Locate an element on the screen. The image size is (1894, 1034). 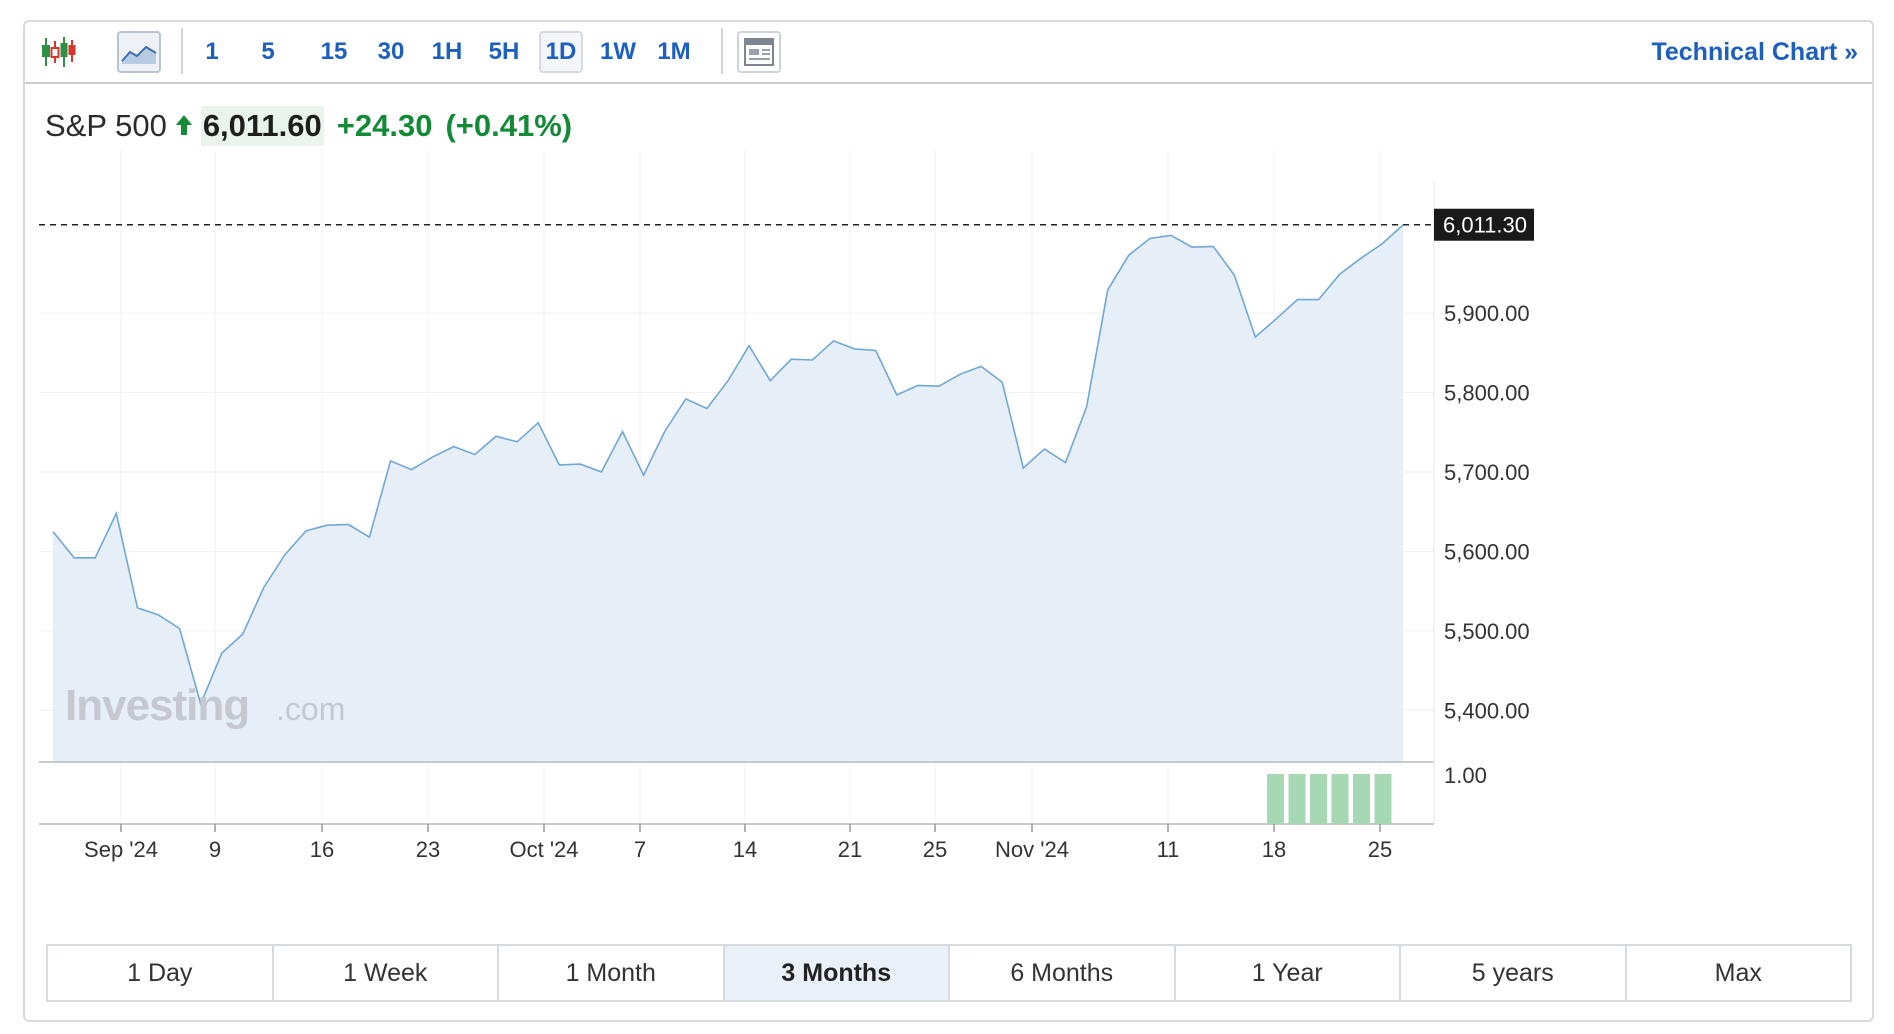
last-price-tag: 6,011.30 is located at coordinates (1484, 224).